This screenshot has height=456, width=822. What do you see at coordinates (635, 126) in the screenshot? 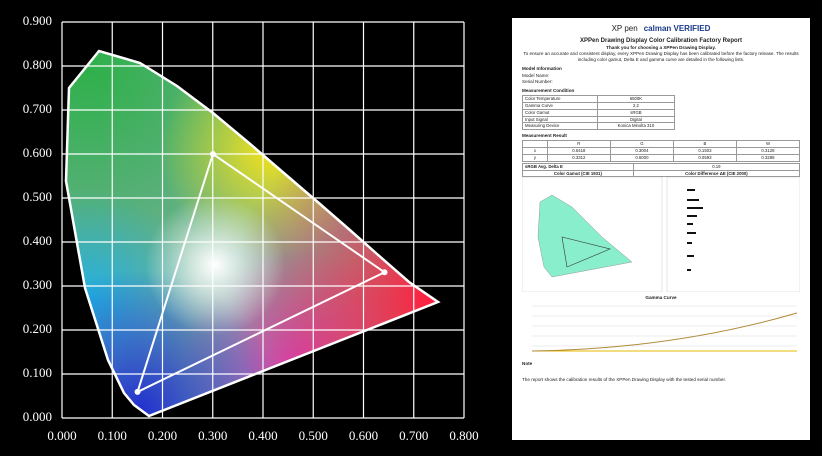
I see `cell: Konica Minolta 310` at bounding box center [635, 126].